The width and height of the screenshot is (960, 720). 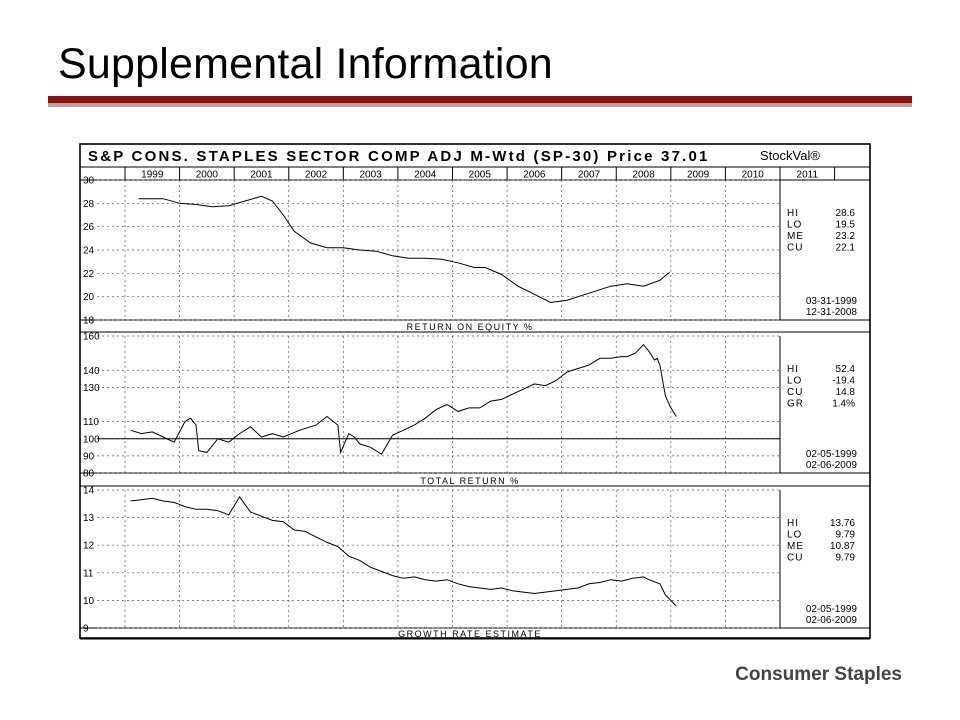 What do you see at coordinates (643, 175) in the screenshot?
I see `year-label: 2008` at bounding box center [643, 175].